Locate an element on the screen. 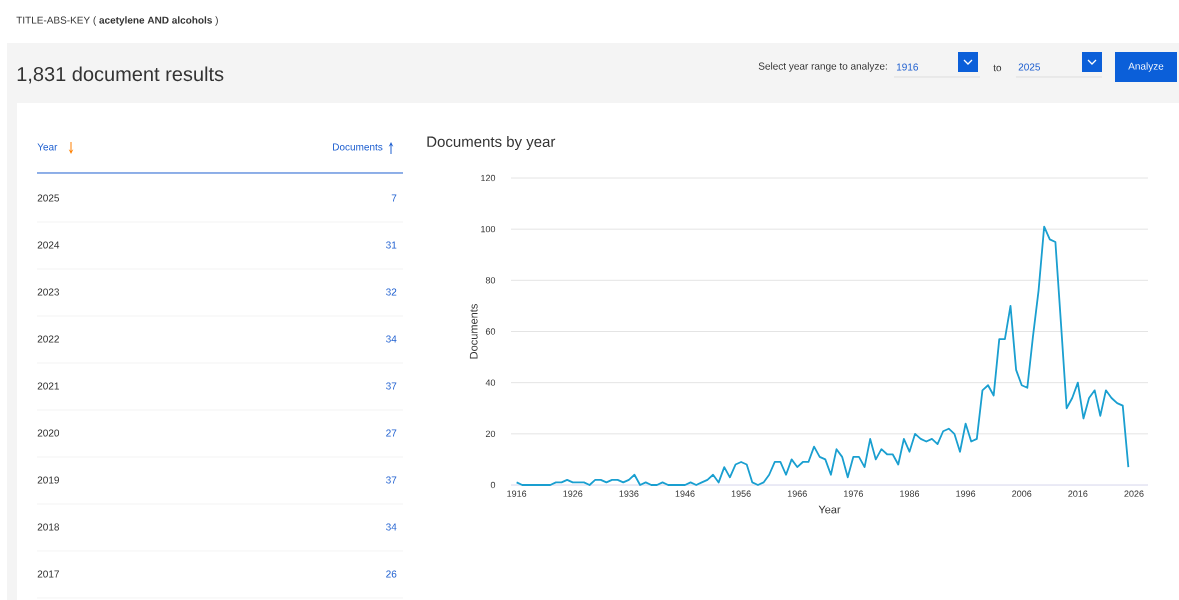 This screenshot has width=1179, height=600. y-tick-label: 120 is located at coordinates (488, 178).